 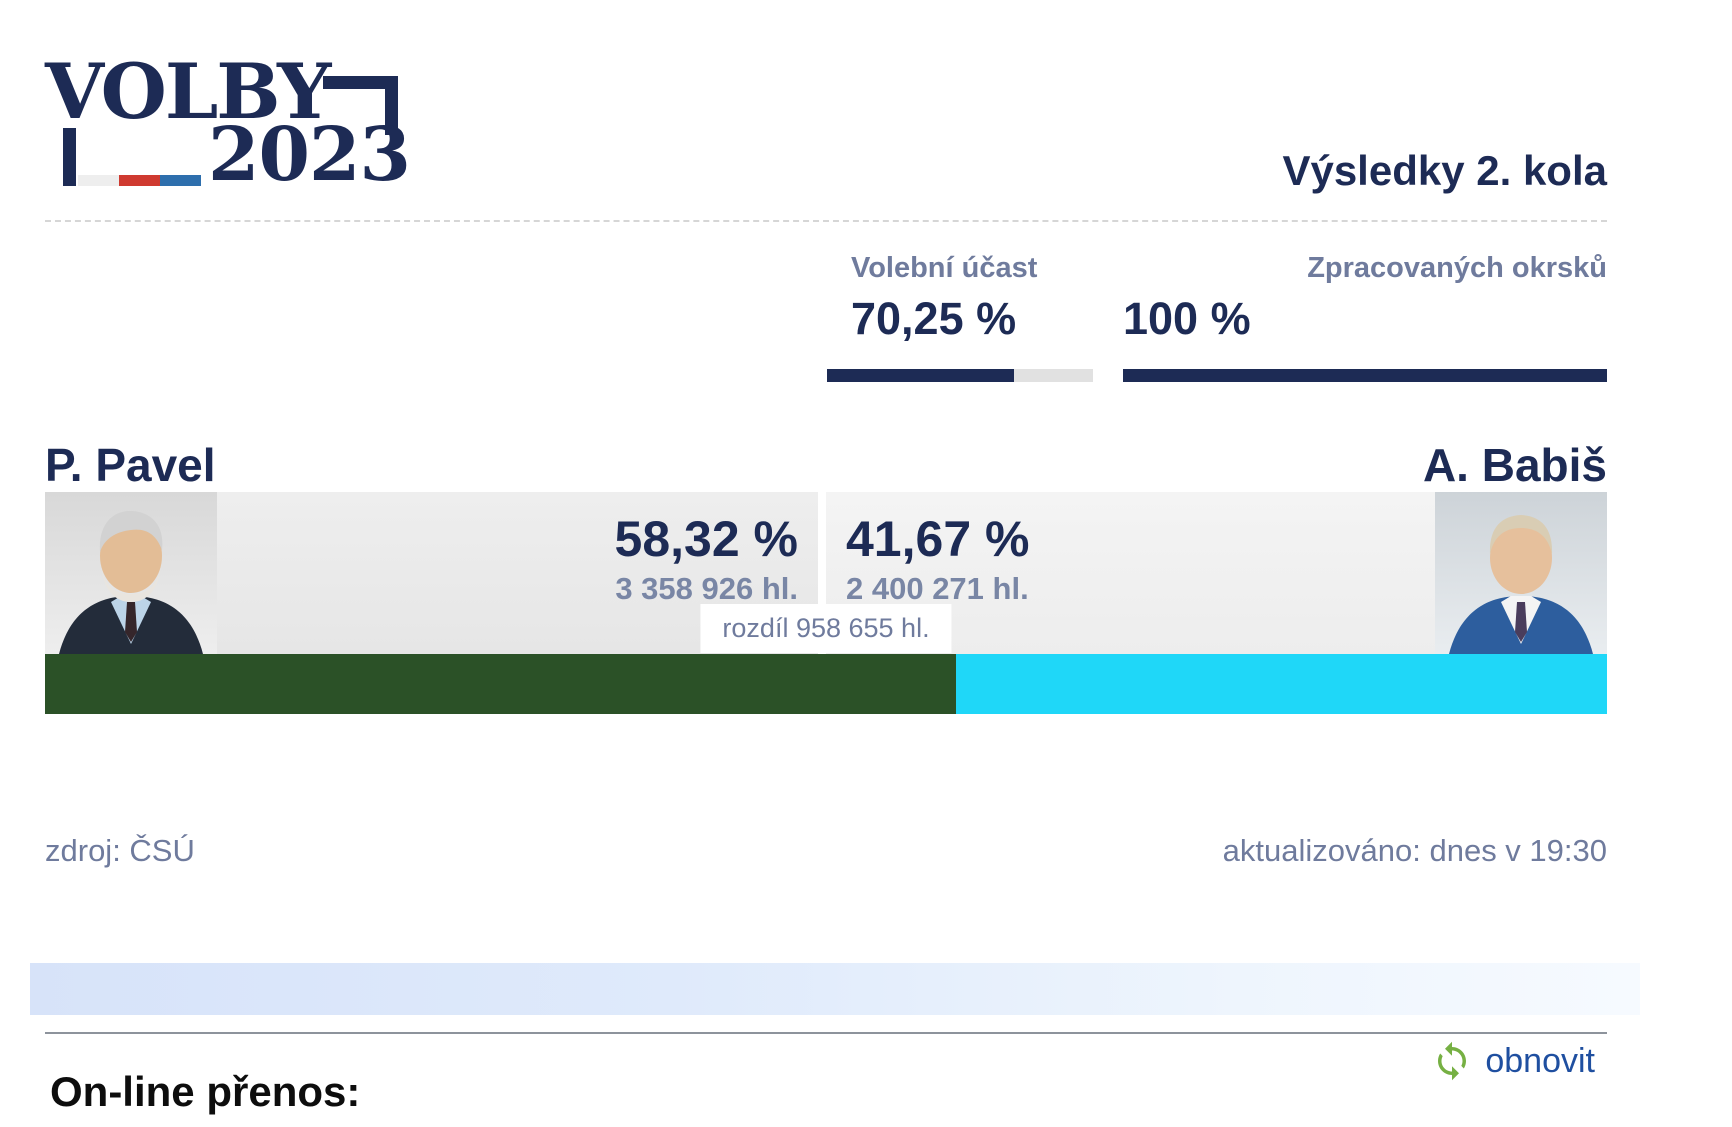 I want to click on flag-white-segment, so click(x=98, y=180).